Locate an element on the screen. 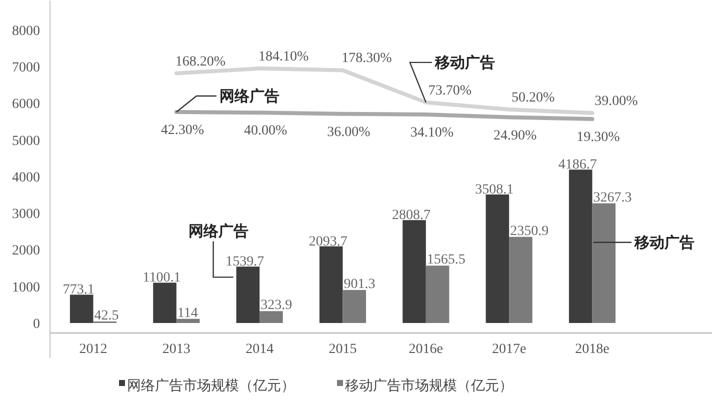 Image resolution: width=718 pixels, height=405 pixels. data-label: 1100.1 is located at coordinates (161, 278).